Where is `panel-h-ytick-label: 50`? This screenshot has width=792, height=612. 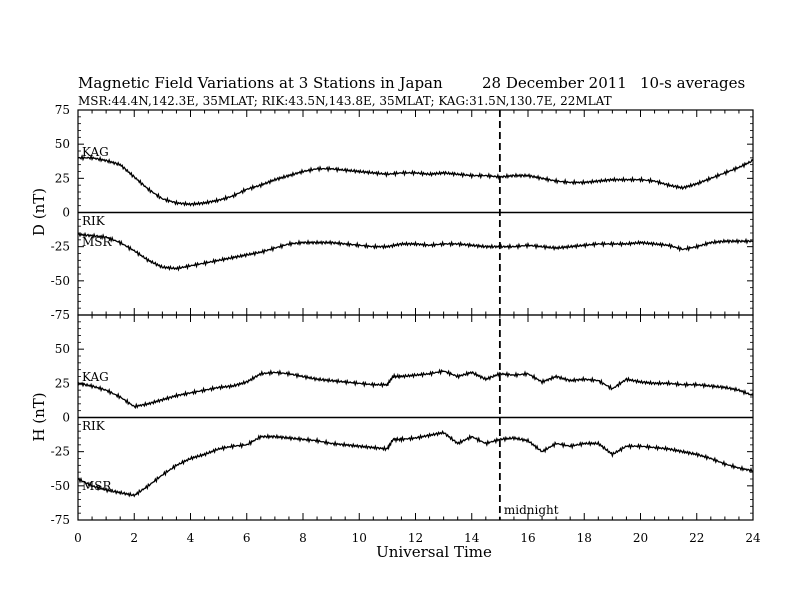 panel-h-ytick-label: 50 is located at coordinates (62, 349).